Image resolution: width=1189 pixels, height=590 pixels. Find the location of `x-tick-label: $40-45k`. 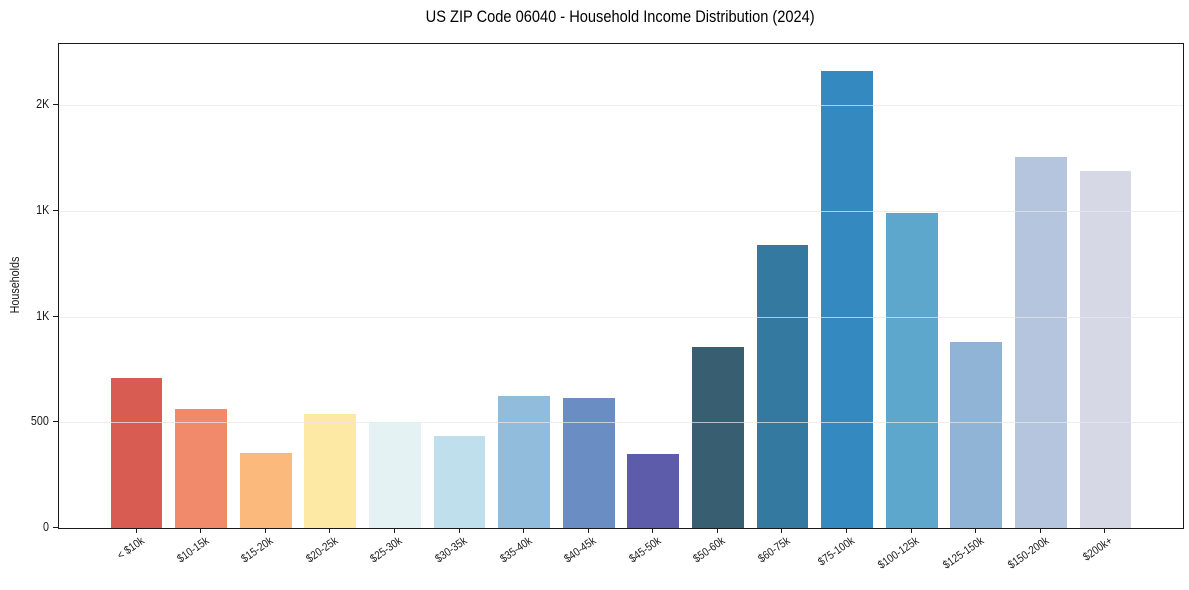

x-tick-label: $40-45k is located at coordinates (578, 552).